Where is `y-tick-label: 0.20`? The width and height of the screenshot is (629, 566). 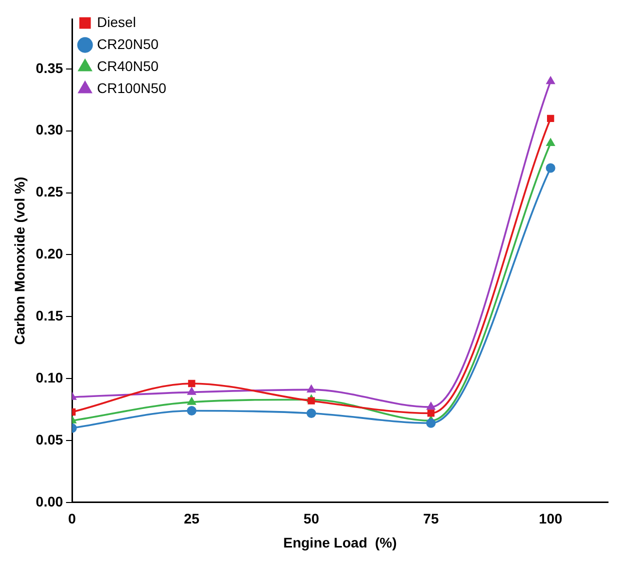 y-tick-label: 0.20 is located at coordinates (50, 254).